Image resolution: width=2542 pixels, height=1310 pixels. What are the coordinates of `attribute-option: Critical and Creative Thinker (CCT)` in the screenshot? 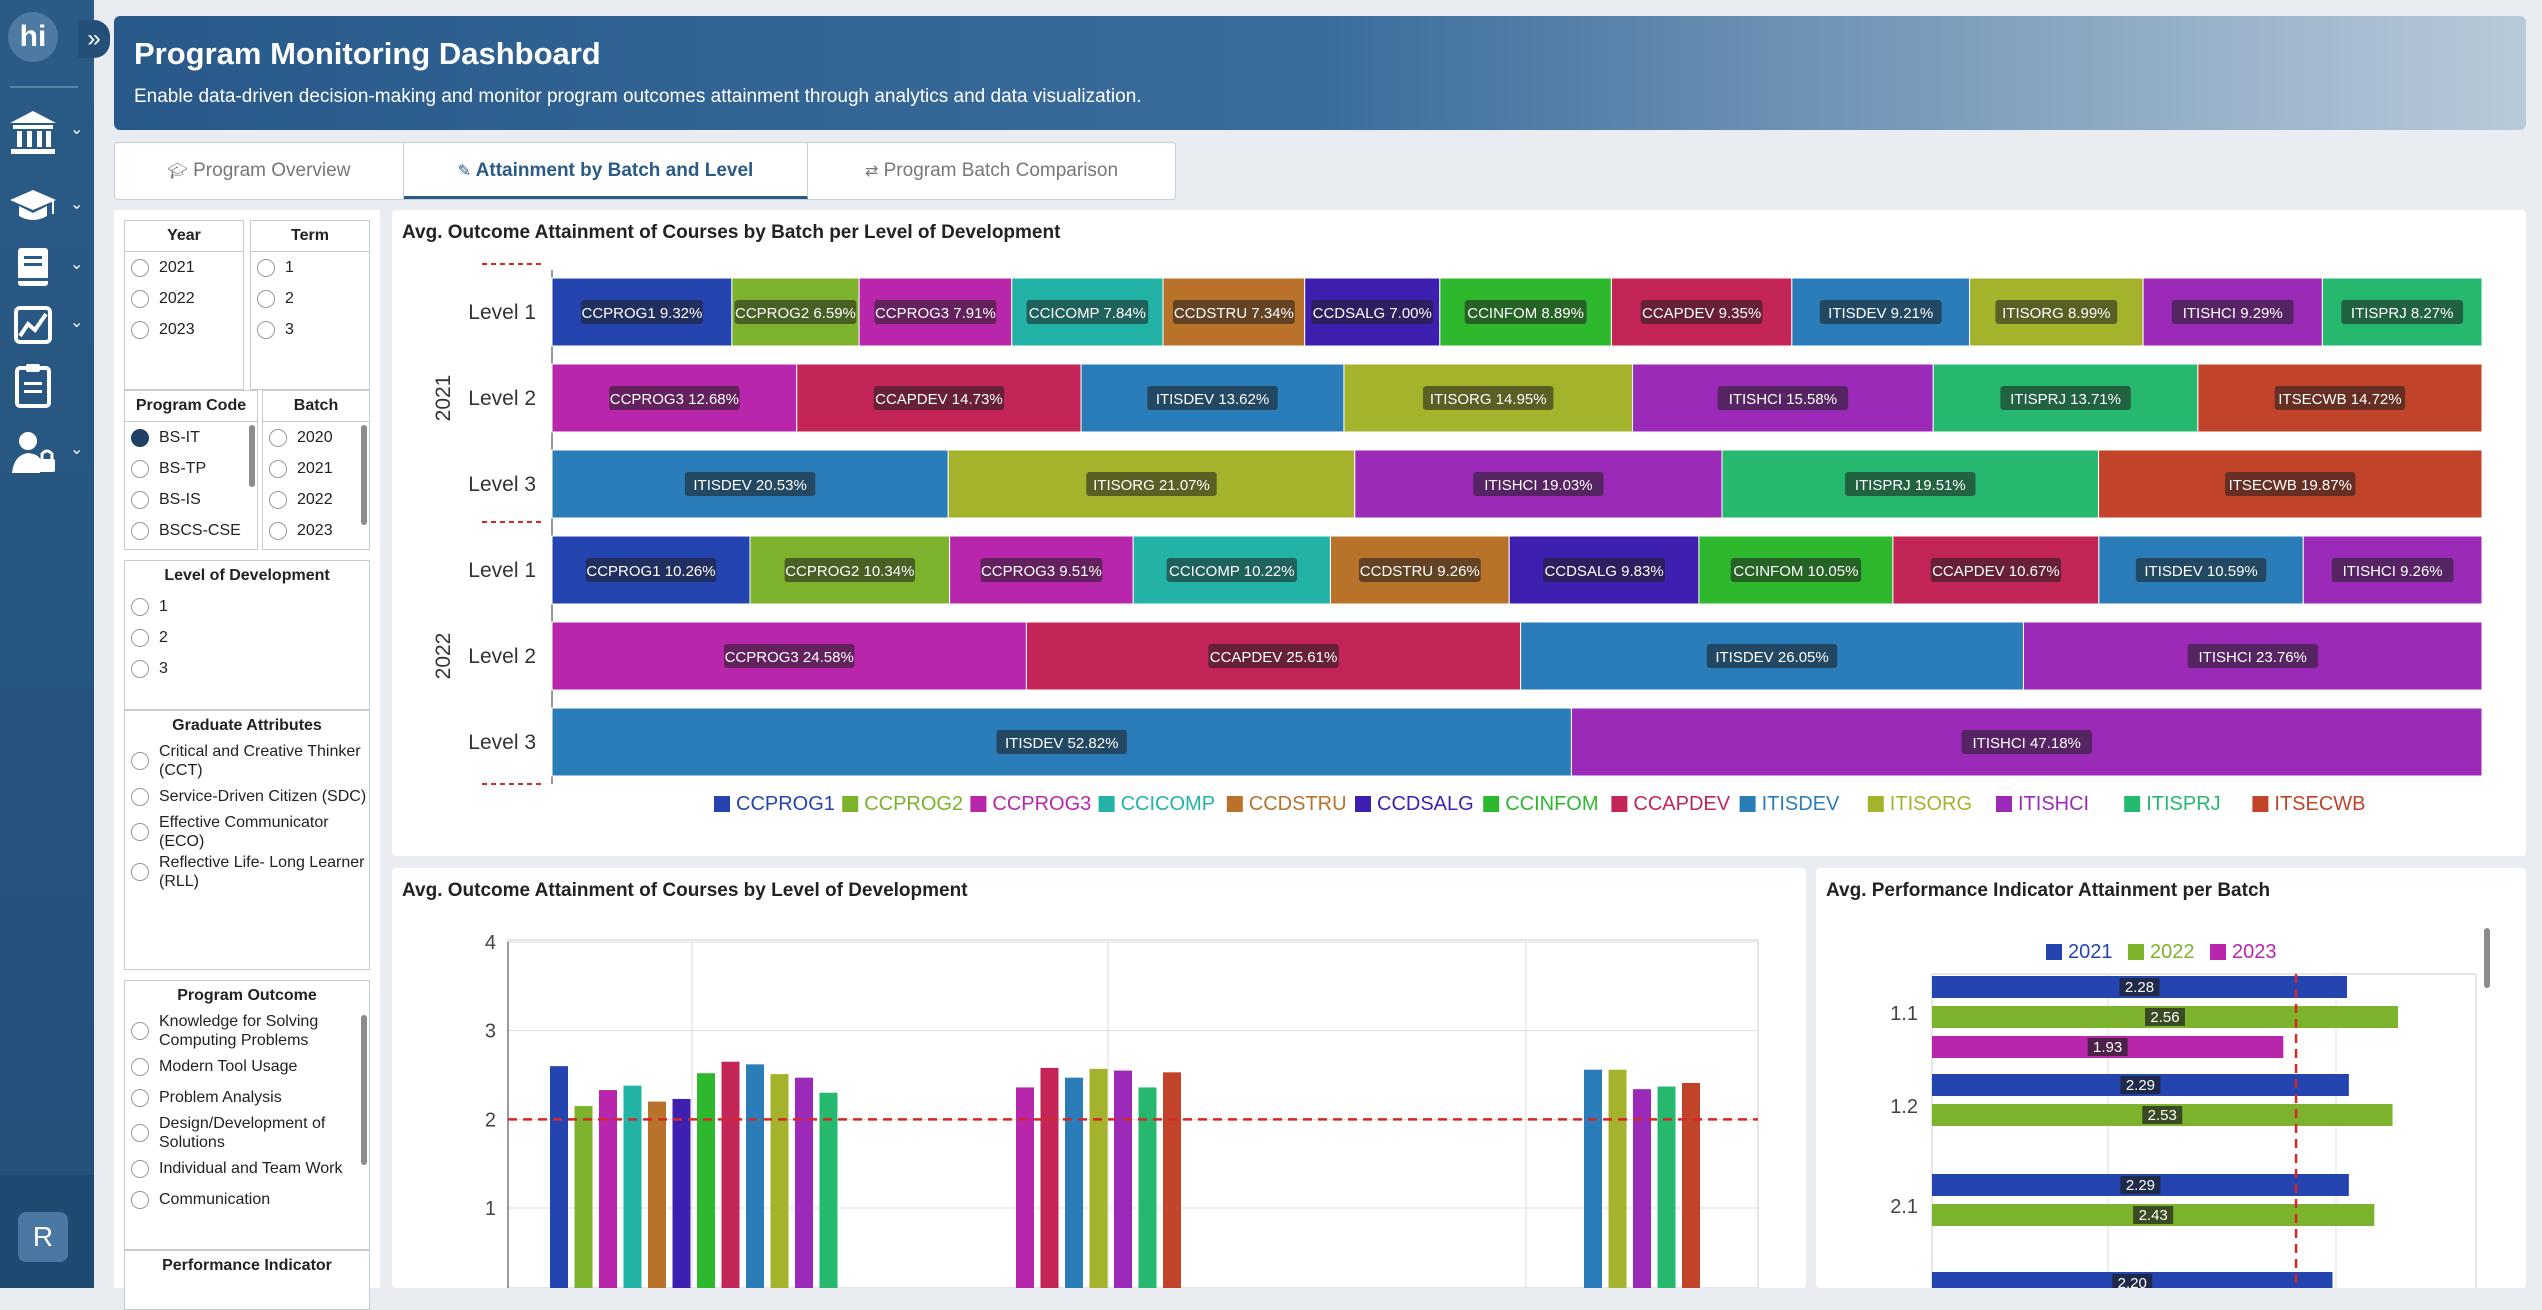 It's located at (247, 761).